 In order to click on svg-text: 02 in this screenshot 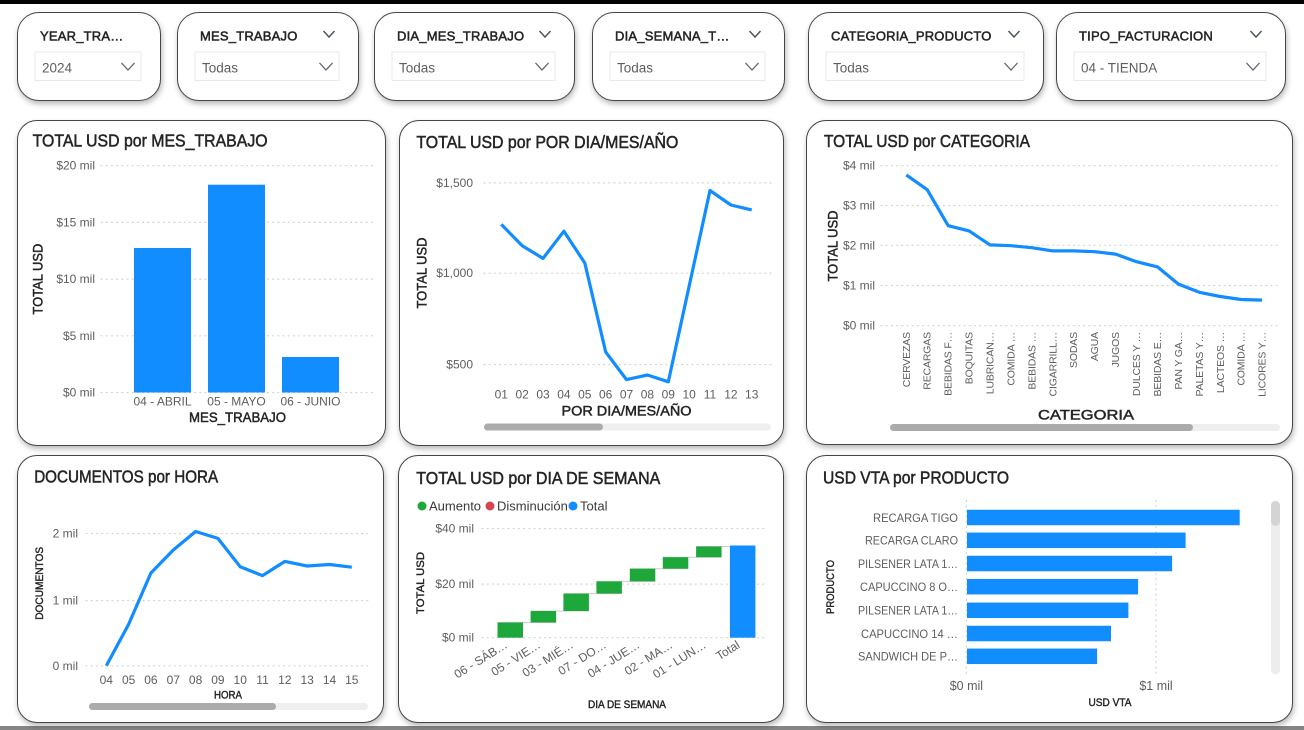, I will do `click(522, 395)`.